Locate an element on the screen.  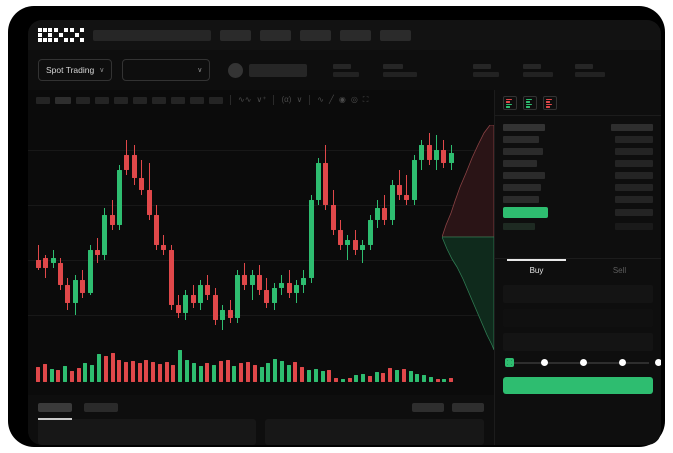
global-search-input is located at coordinates (152, 35).